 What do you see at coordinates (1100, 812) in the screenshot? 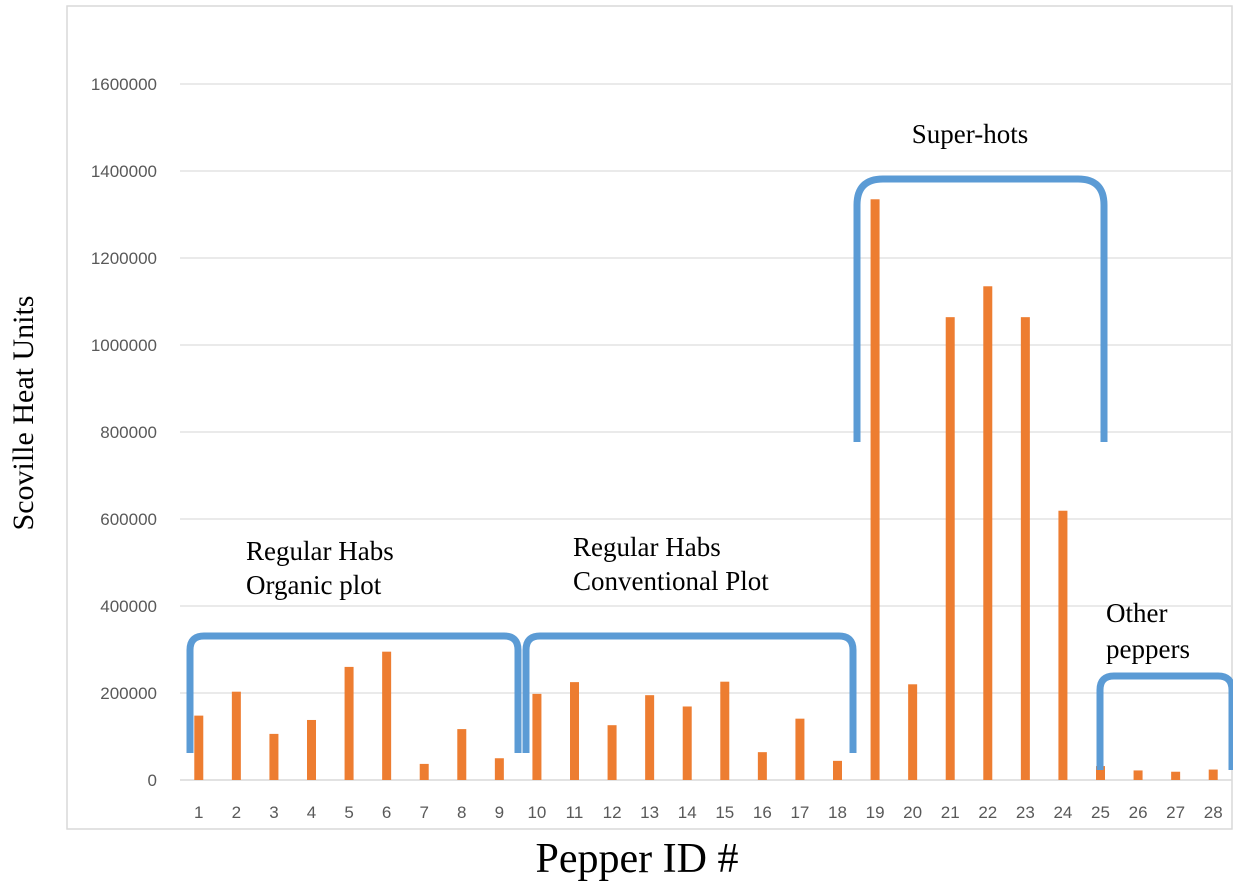
I see `x-tick-label: 25` at bounding box center [1100, 812].